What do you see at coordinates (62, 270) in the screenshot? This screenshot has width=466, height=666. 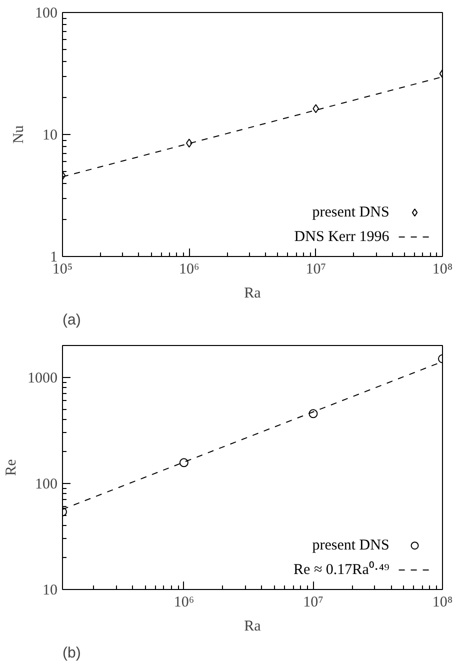 I see `x-tick-label: 10⁵` at bounding box center [62, 270].